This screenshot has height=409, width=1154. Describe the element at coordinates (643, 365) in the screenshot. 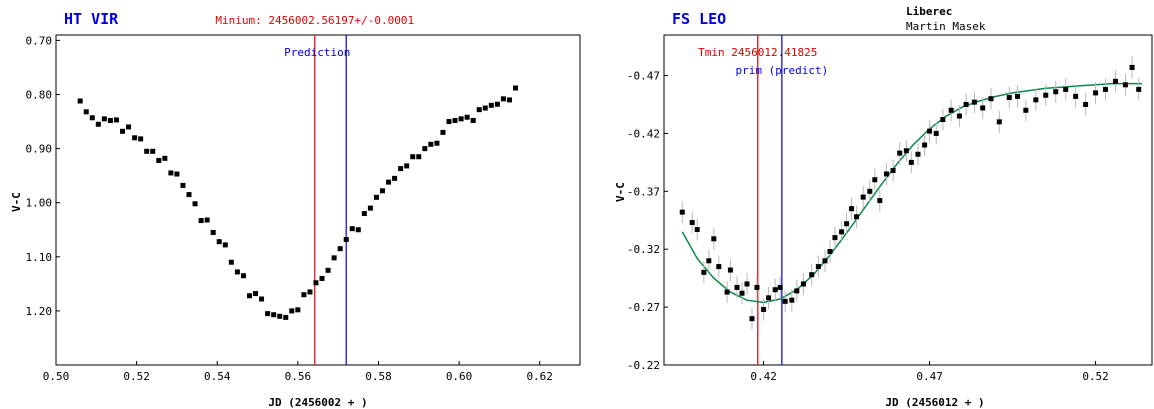

I see `y-tick-label: -0.22` at that location.